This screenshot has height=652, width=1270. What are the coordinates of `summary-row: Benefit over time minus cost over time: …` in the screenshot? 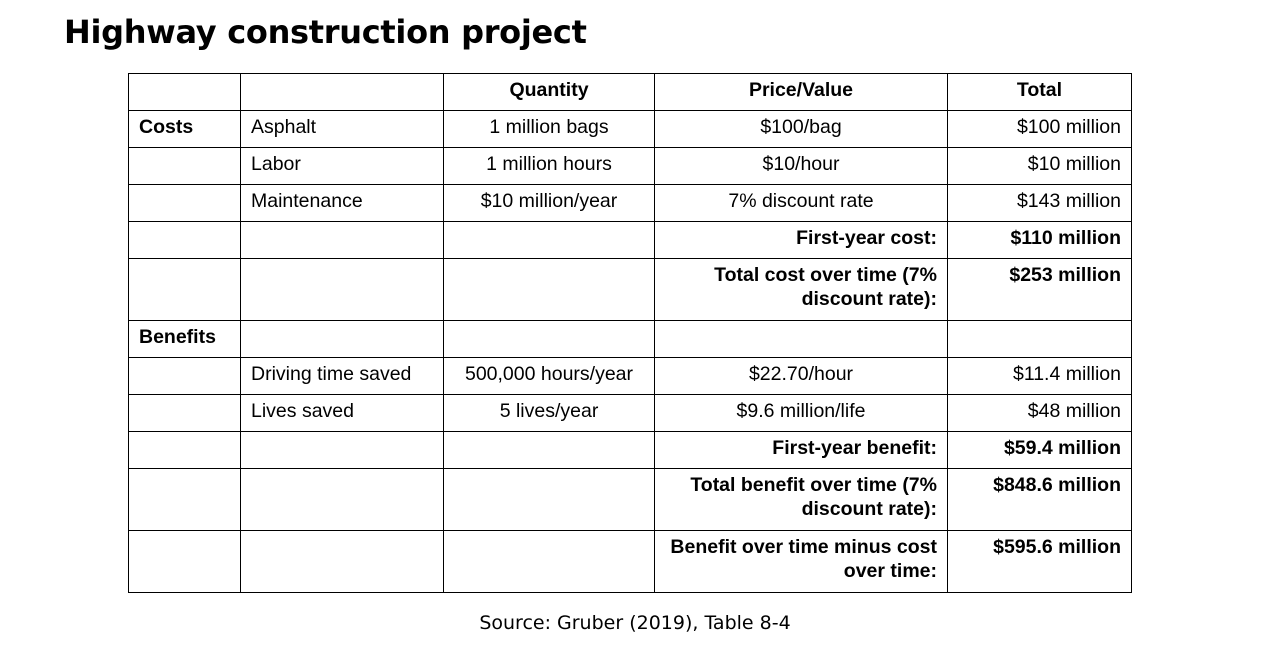 It's located at (630, 561).